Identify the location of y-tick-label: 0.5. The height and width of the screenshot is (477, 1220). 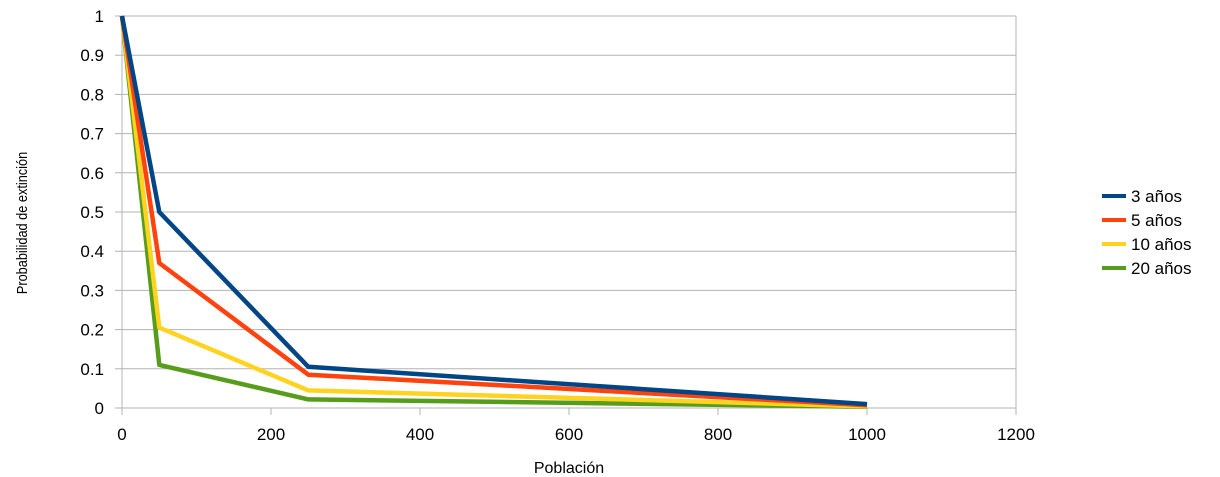
(92, 212).